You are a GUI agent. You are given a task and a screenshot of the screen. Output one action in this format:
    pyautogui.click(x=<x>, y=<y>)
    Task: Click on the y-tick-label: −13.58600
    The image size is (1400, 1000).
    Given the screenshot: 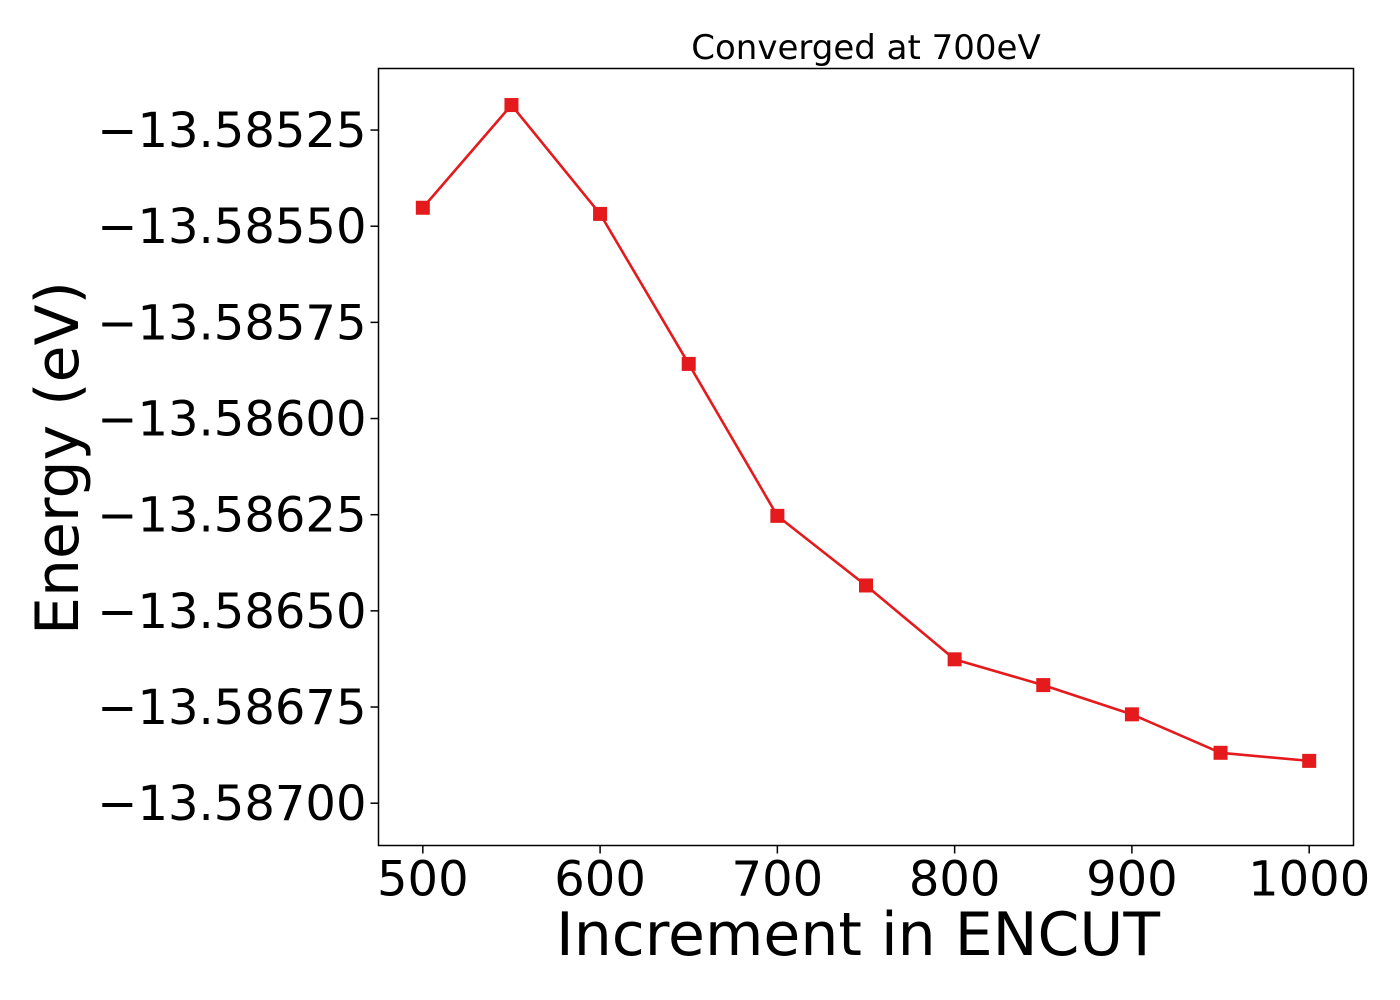 What is the action you would take?
    pyautogui.click(x=231, y=420)
    